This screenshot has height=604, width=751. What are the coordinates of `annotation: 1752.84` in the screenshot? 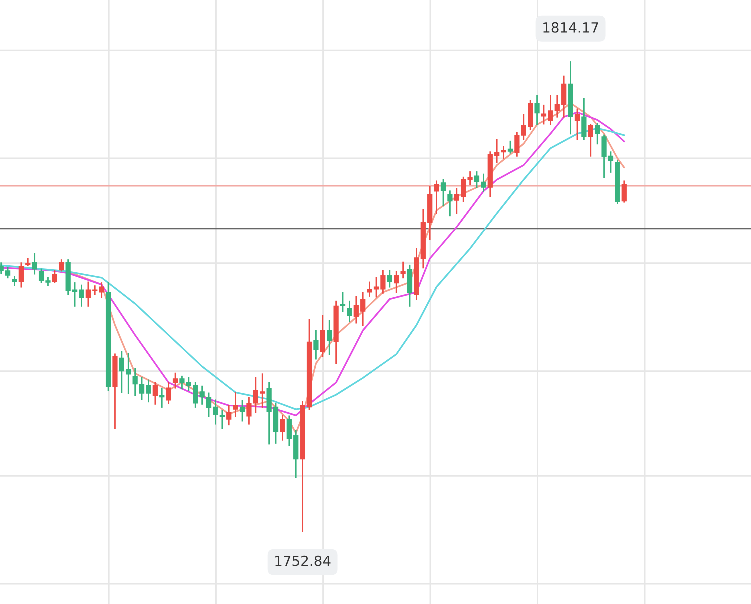 It's located at (303, 561).